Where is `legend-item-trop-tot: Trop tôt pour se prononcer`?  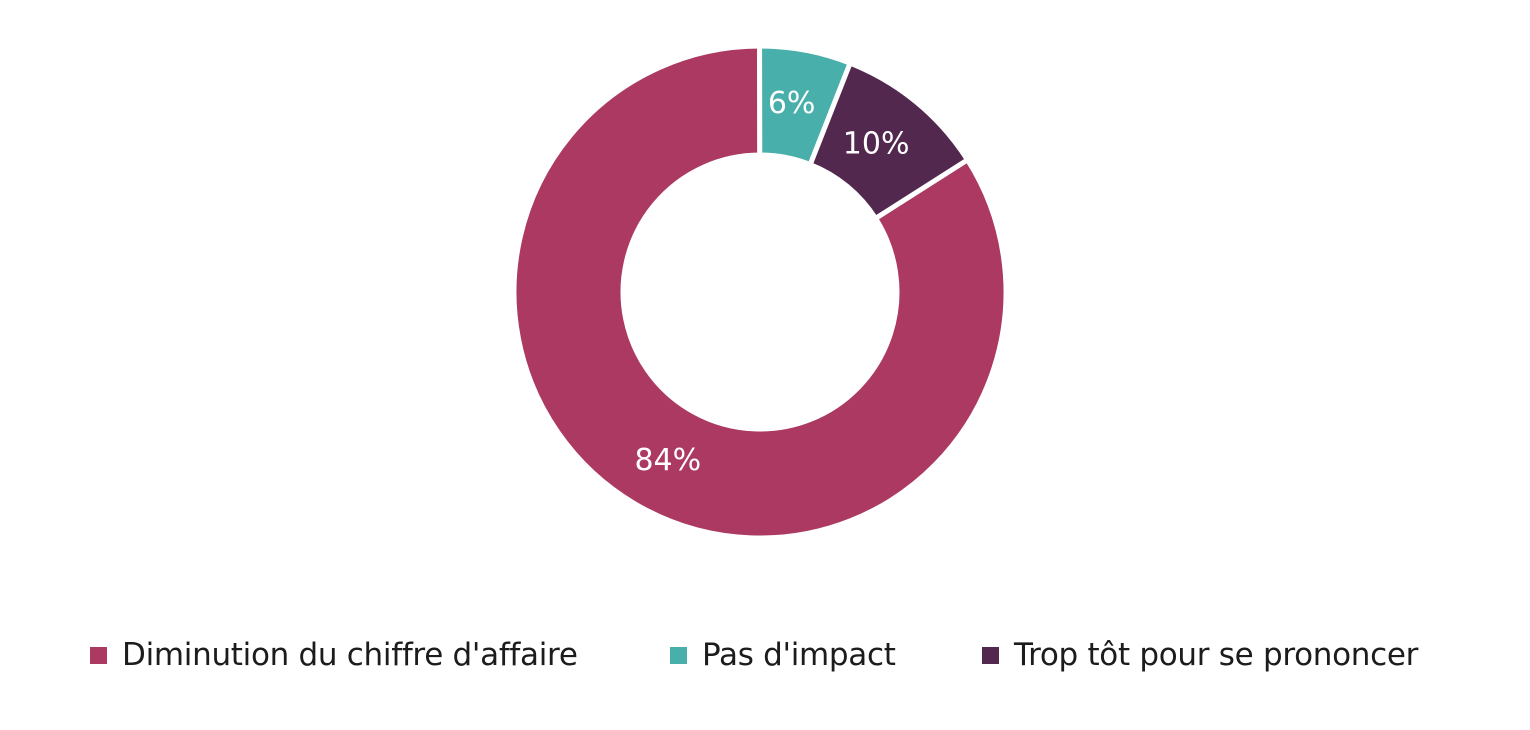 legend-item-trop-tot: Trop tôt pour se prononcer is located at coordinates (1200, 655).